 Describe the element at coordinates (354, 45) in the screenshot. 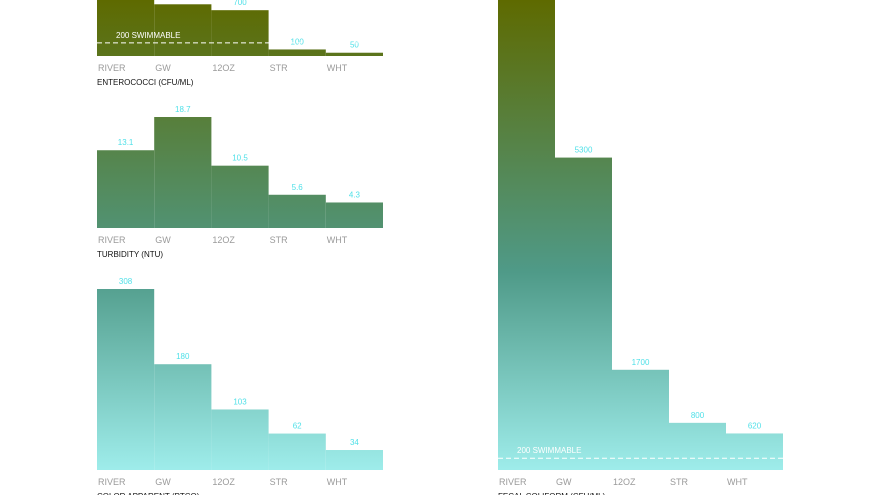

I see `value-label: 50` at that location.